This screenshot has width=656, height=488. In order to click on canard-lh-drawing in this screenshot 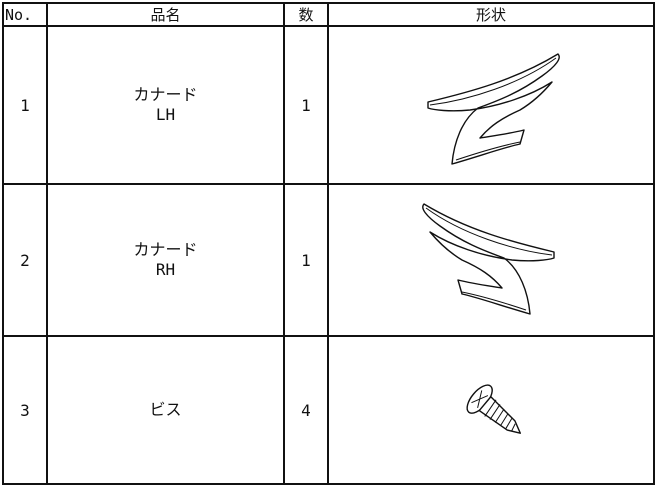, I will do `click(493, 109)`.